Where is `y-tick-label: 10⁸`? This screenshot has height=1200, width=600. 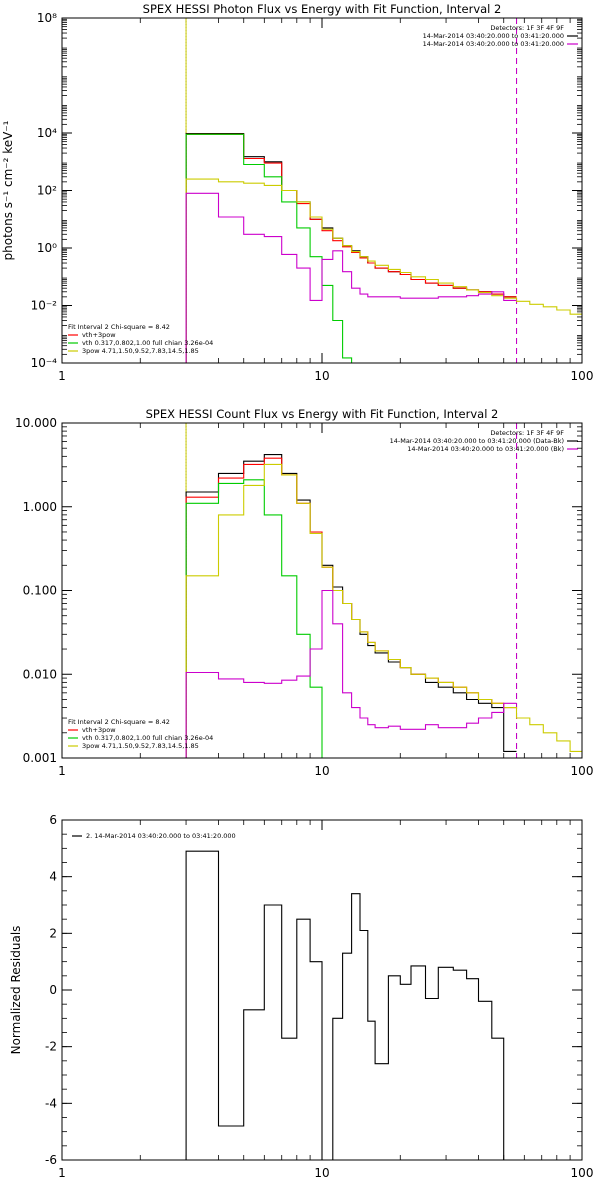 y-tick-label: 10⁸ is located at coordinates (47, 18).